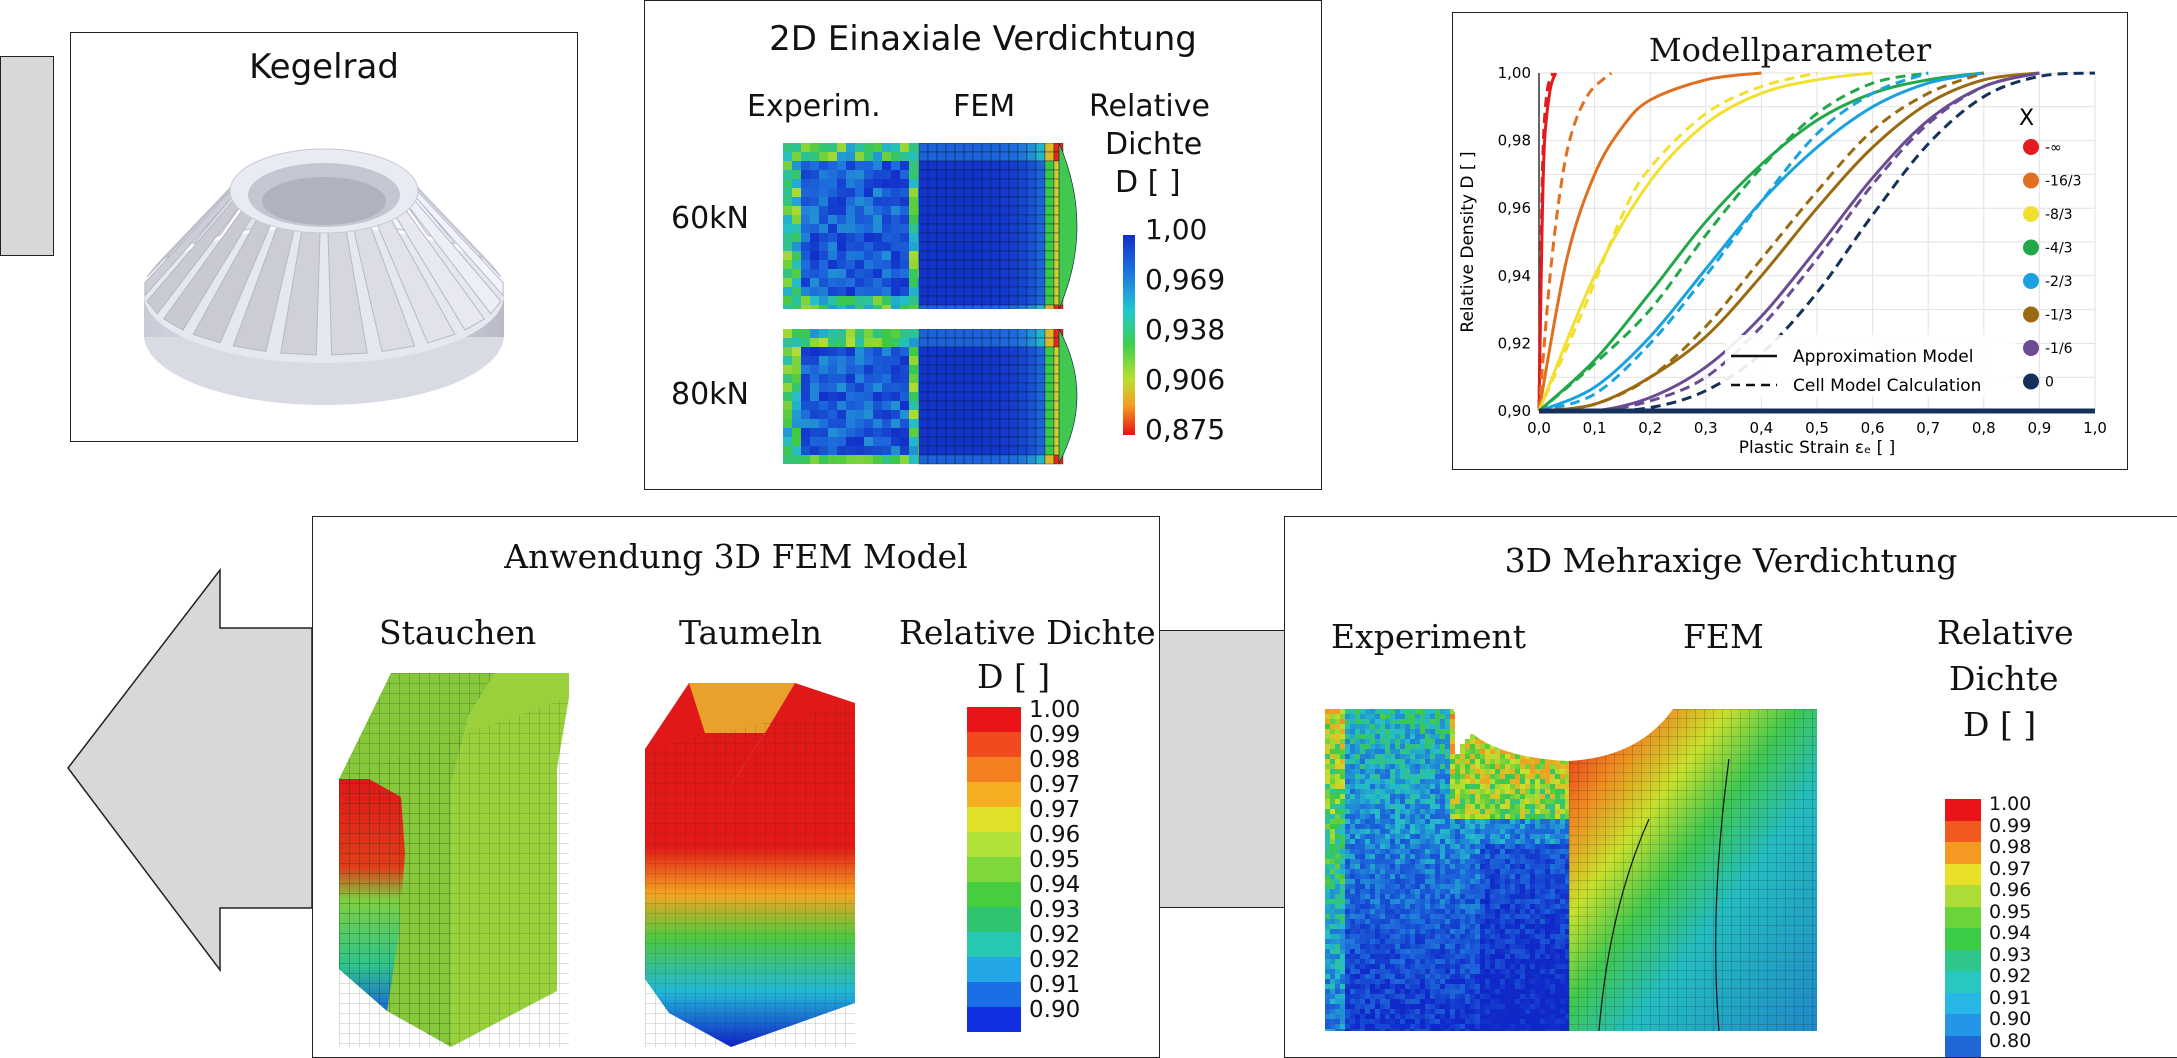  What do you see at coordinates (2010, 1040) in the screenshot?
I see `colorbar-tick-label: 0.80` at bounding box center [2010, 1040].